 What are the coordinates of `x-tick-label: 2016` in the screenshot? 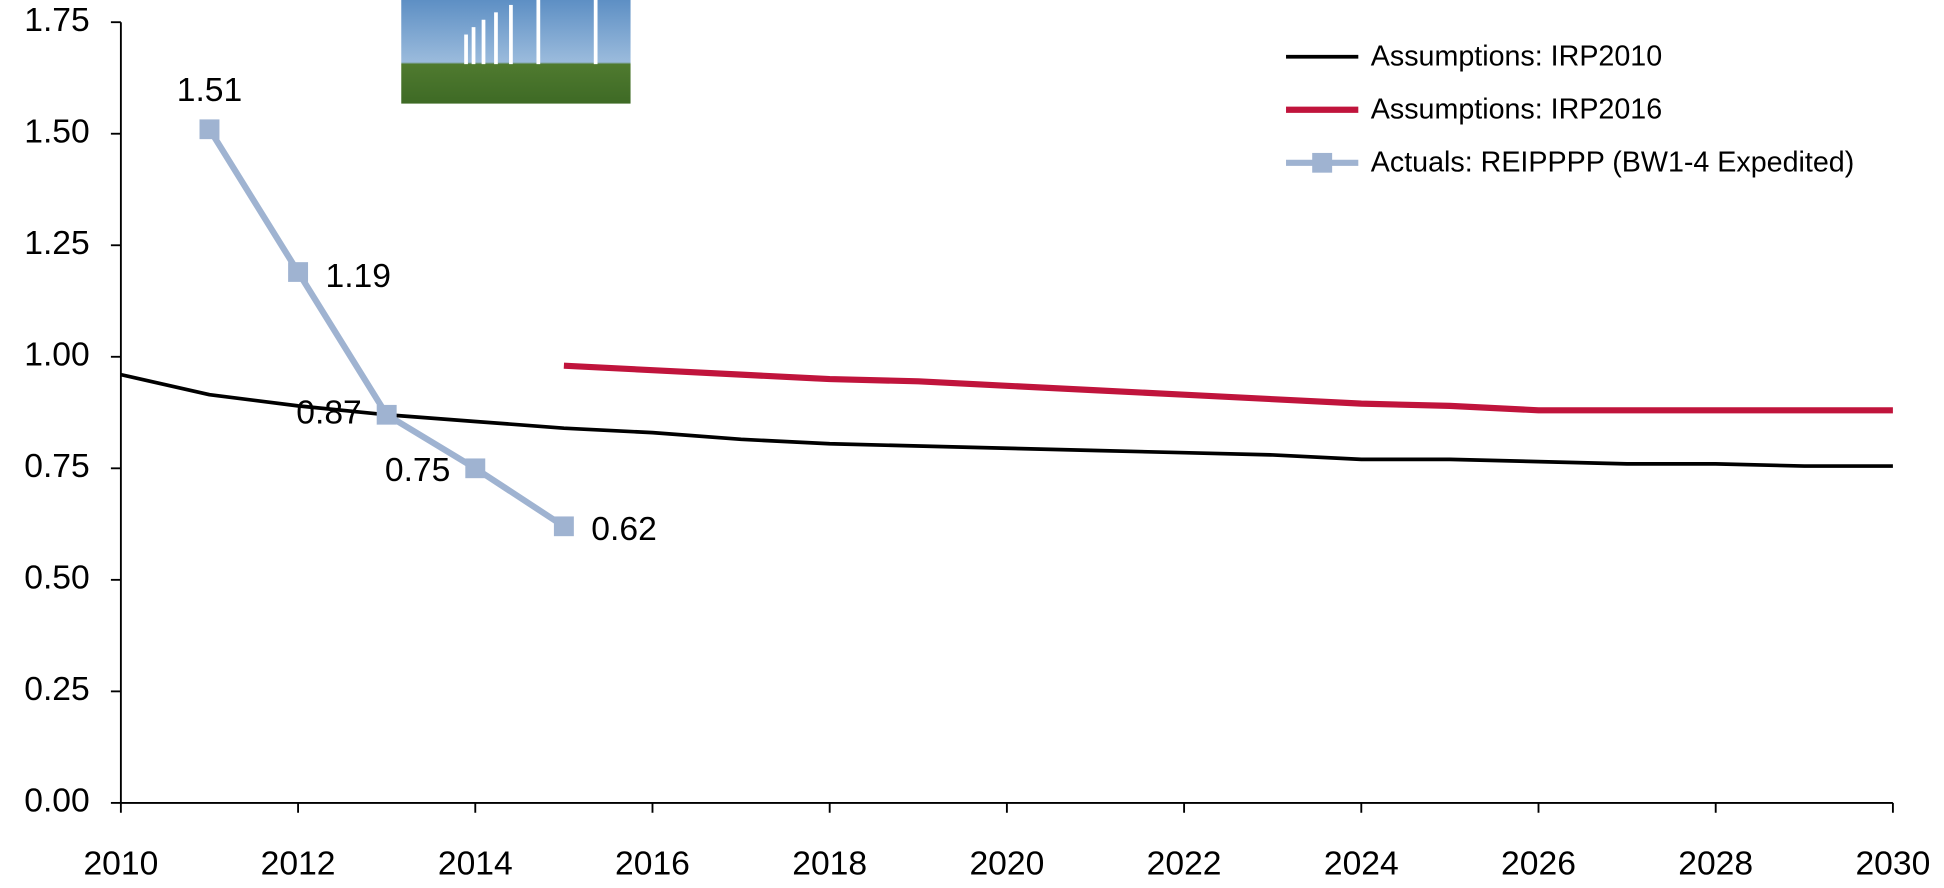 It's located at (652, 864).